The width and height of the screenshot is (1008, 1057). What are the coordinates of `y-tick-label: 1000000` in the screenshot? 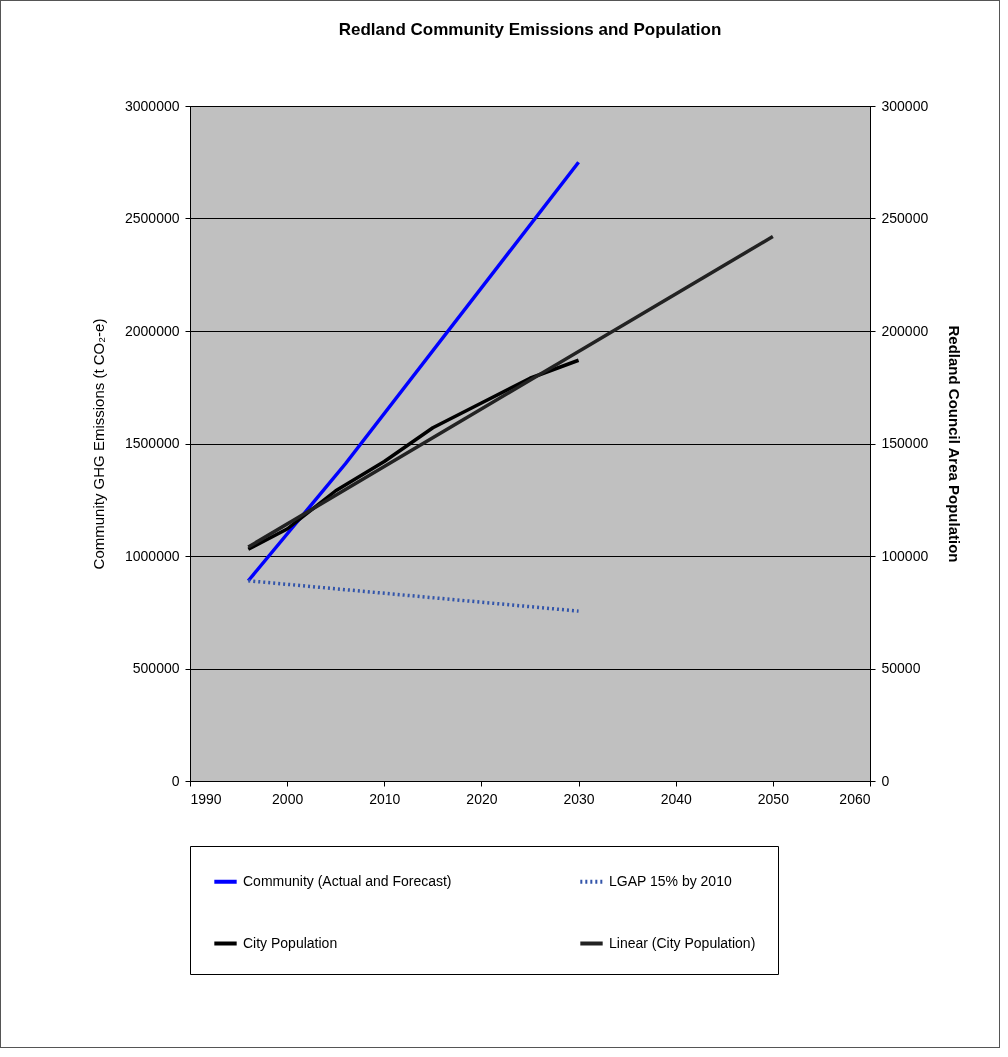 It's located at (152, 555).